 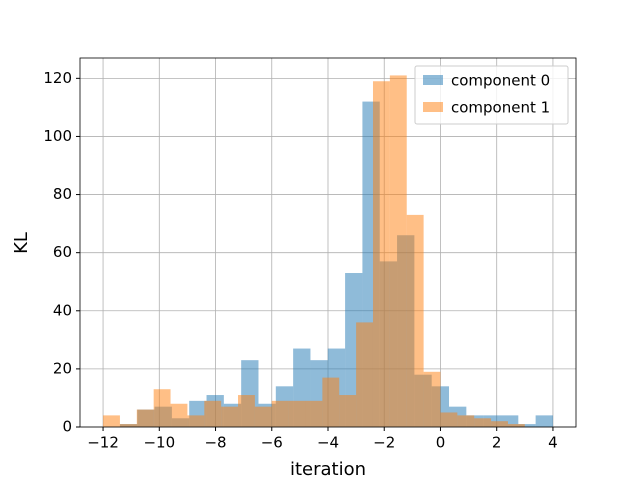 I want to click on y-tick-label: 20, so click(x=62, y=368).